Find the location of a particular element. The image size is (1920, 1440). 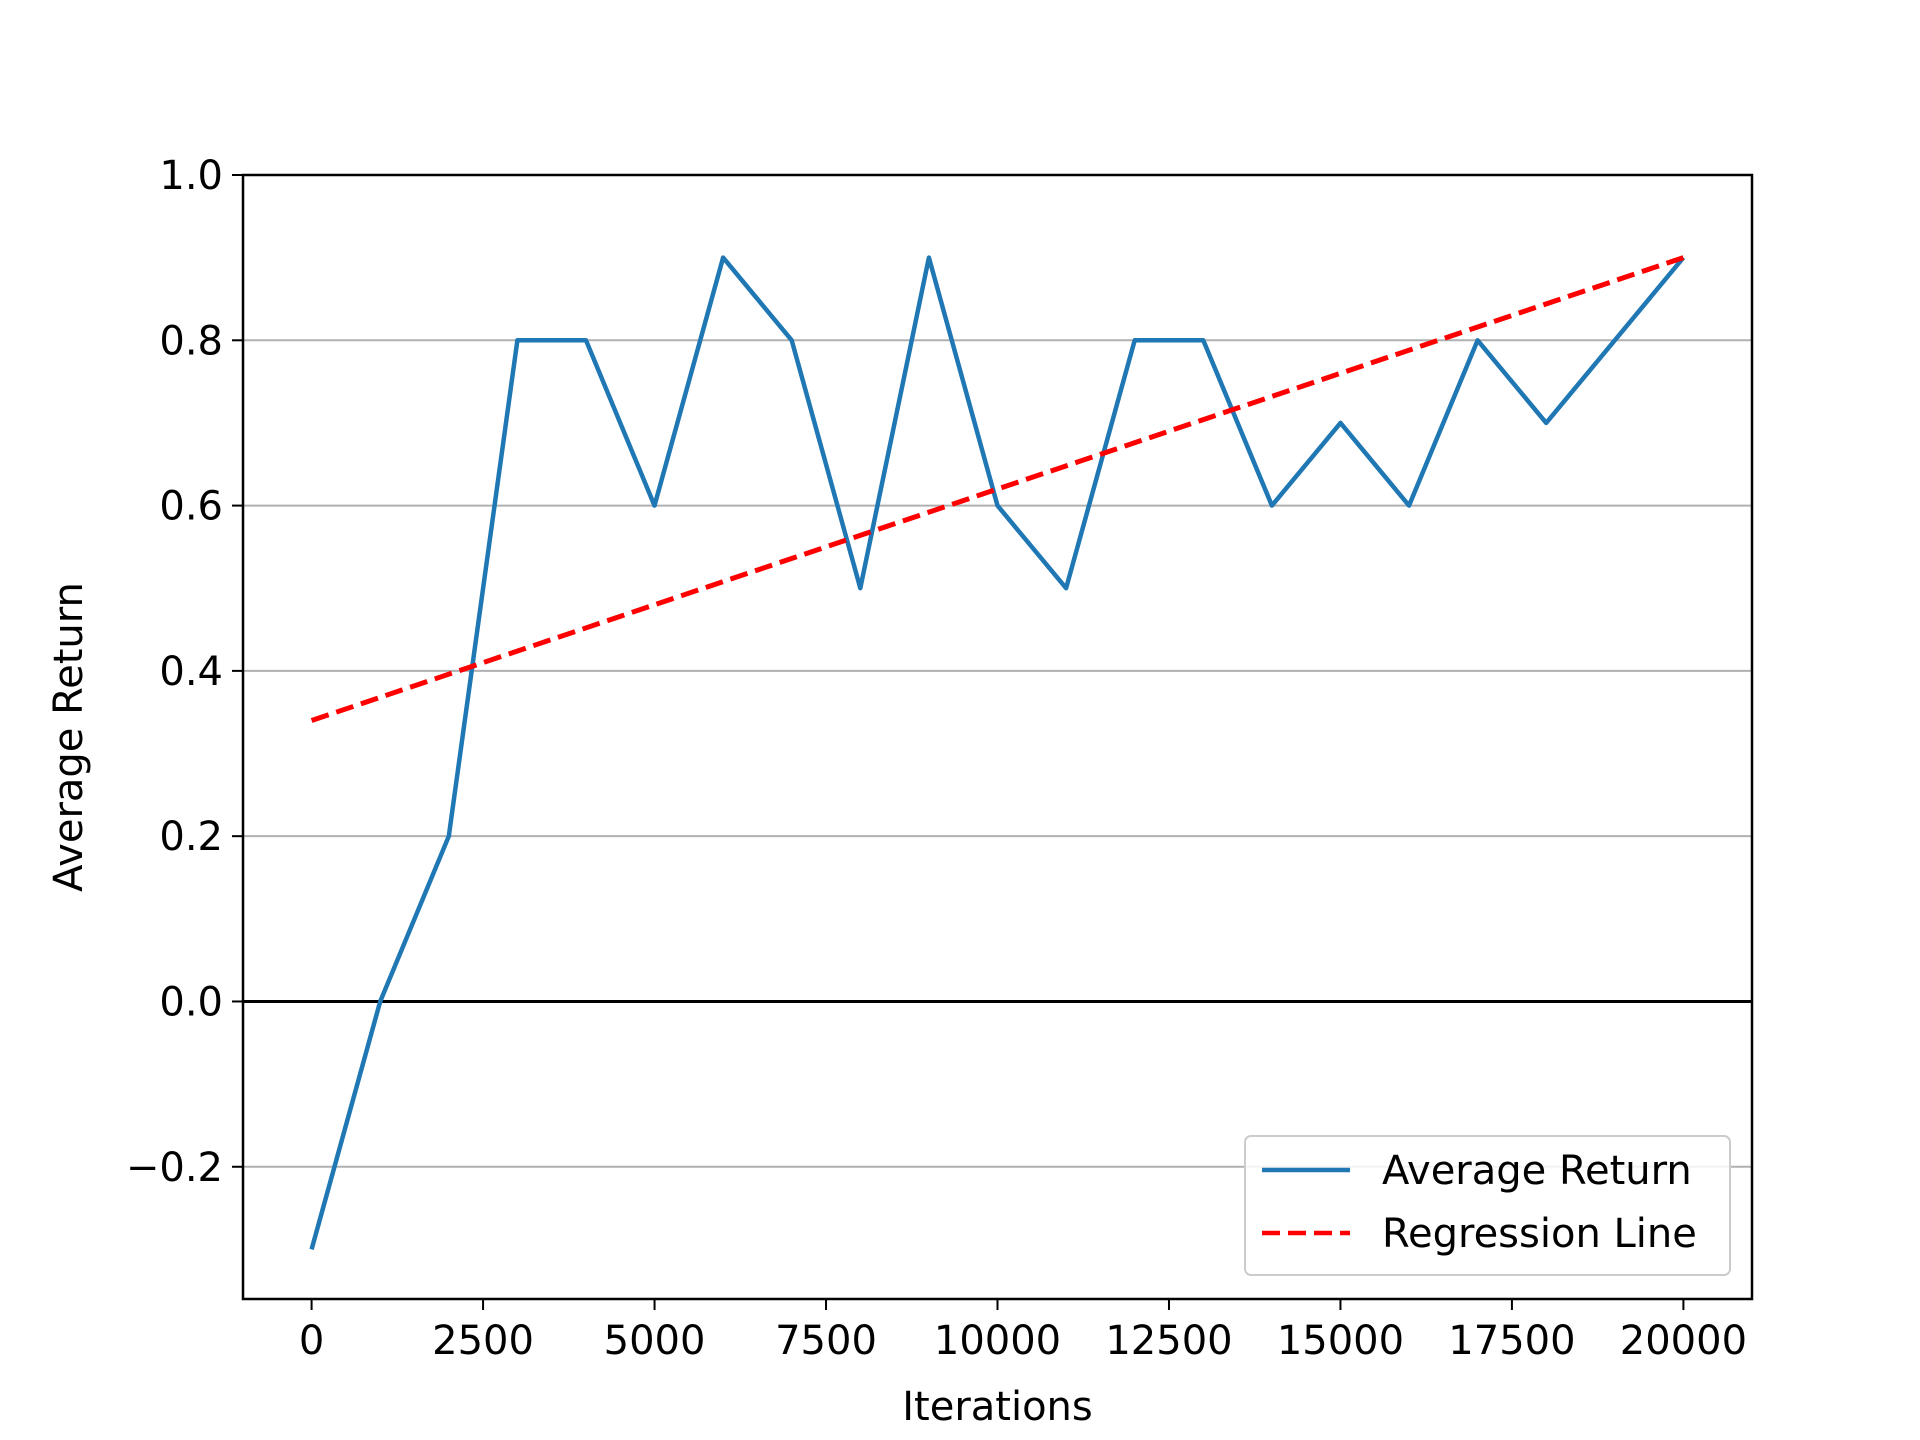

legend-label-regression-line: Regression Line is located at coordinates (1539, 1234).